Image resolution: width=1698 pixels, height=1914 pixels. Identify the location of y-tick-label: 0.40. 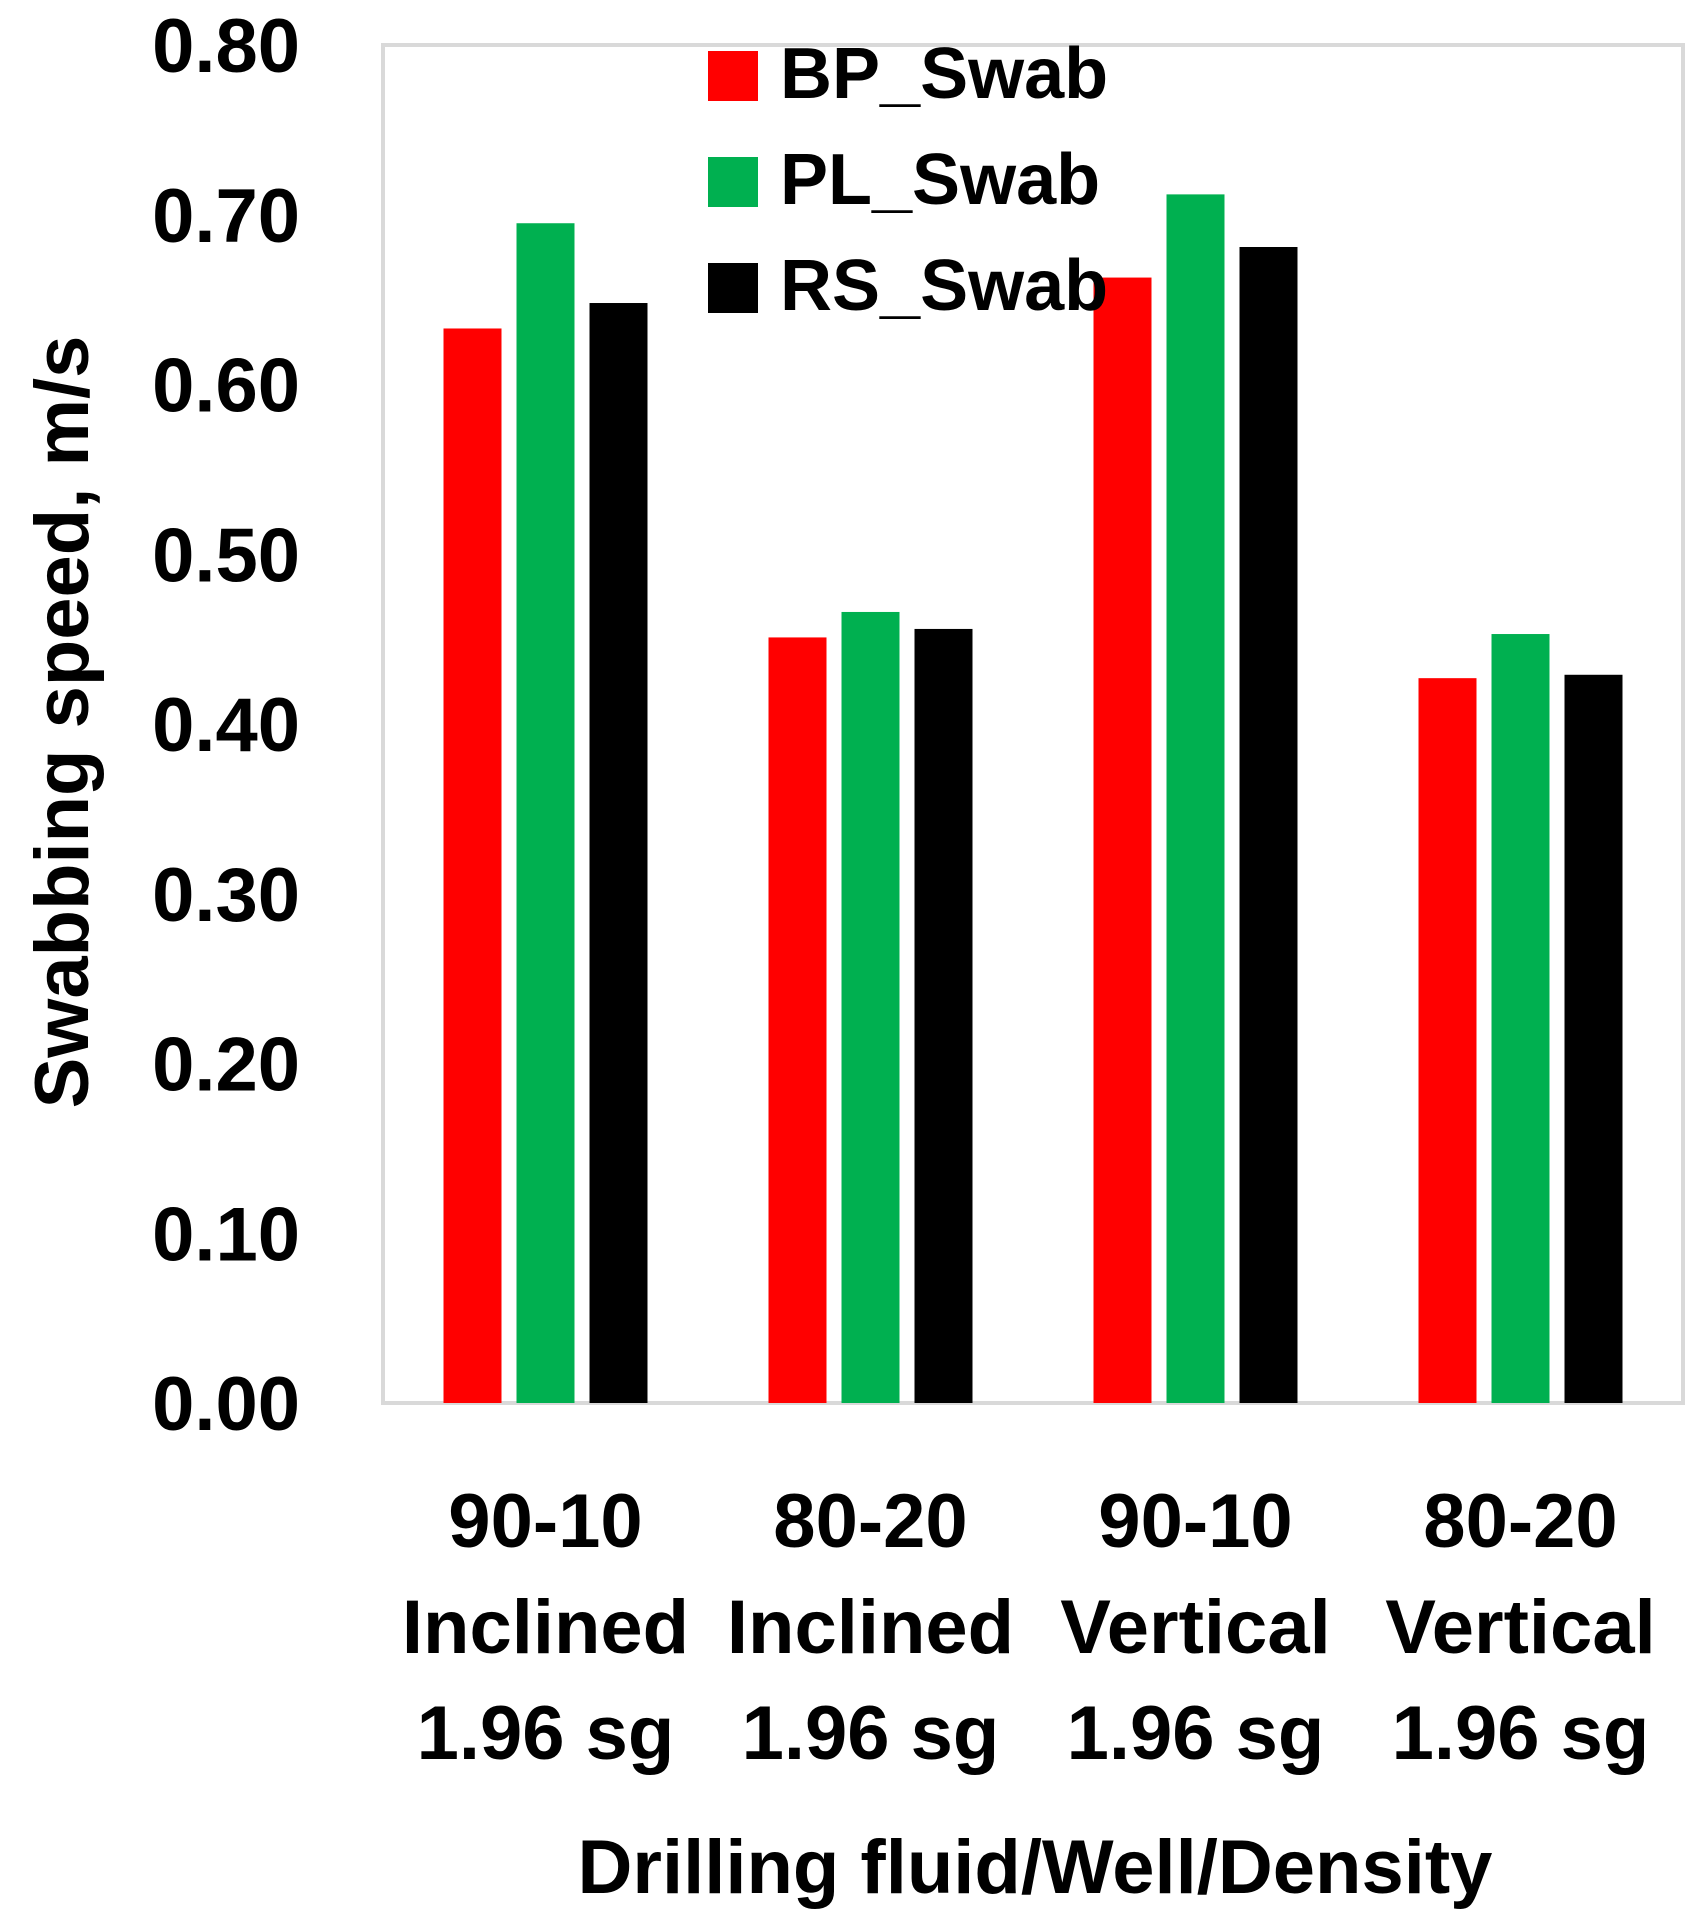
(226, 725).